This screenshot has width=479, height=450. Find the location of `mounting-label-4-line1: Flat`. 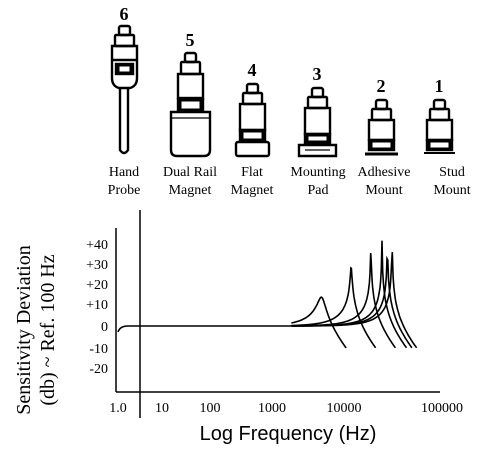

mounting-label-4-line1: Flat is located at coordinates (252, 172).